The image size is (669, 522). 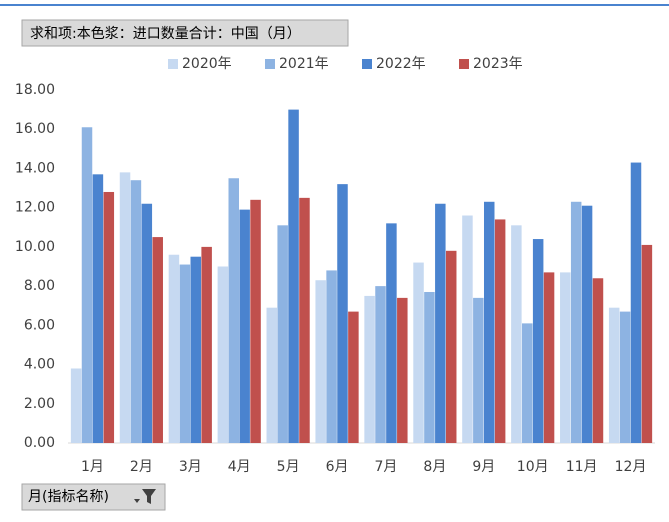 I want to click on x-tick-label: 2月, so click(x=141, y=467).